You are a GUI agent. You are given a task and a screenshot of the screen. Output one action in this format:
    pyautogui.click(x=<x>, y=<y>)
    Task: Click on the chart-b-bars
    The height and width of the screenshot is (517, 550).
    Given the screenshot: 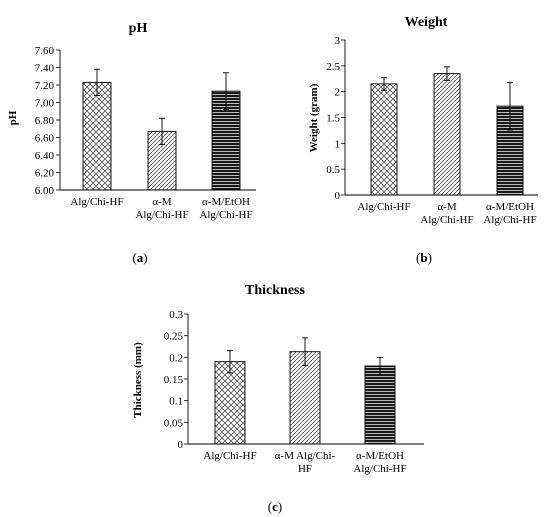 What is the action you would take?
    pyautogui.click(x=447, y=134)
    